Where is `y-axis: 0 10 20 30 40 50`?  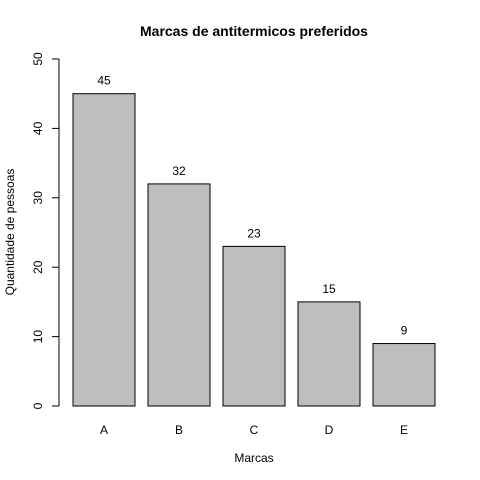
y-axis: 0 10 20 30 40 50 is located at coordinates (45, 230).